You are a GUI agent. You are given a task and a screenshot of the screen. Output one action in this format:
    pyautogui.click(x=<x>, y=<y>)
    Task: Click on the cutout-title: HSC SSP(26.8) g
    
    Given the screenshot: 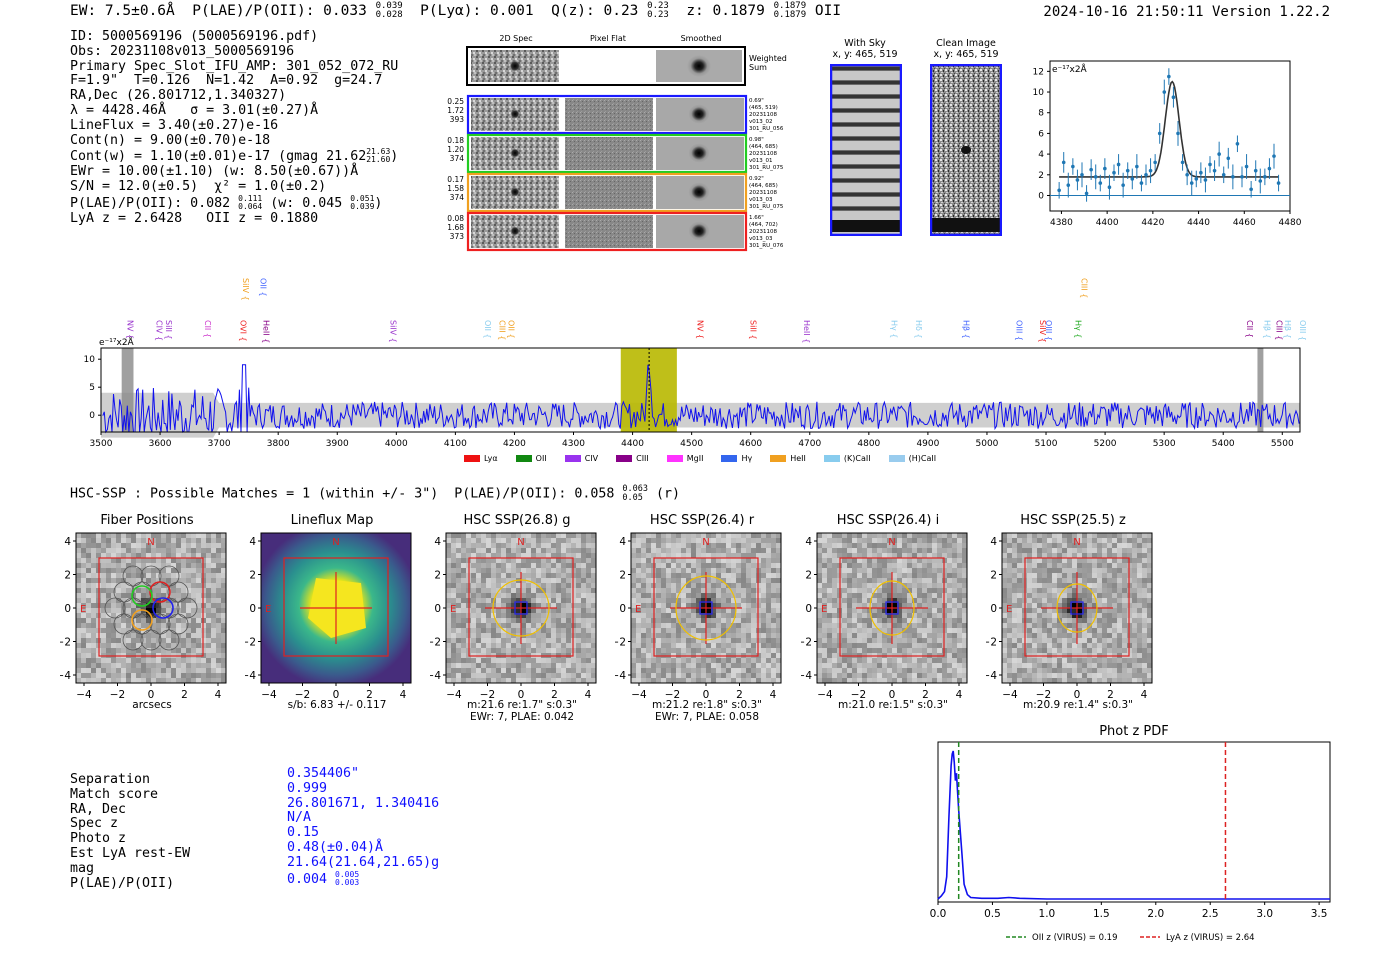 What is the action you would take?
    pyautogui.click(x=517, y=520)
    